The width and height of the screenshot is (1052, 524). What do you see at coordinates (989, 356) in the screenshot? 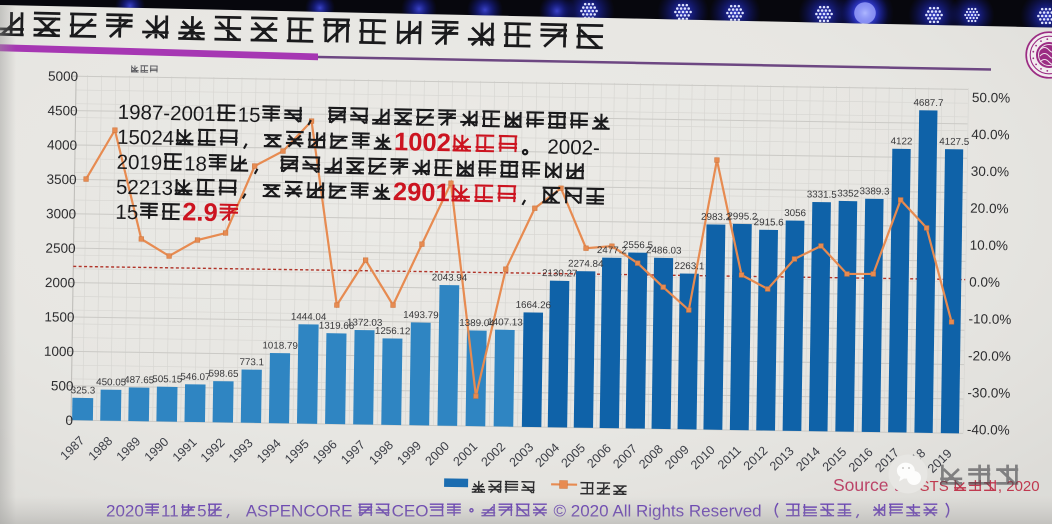
I see `svg-text: -20.0%` at bounding box center [989, 356].